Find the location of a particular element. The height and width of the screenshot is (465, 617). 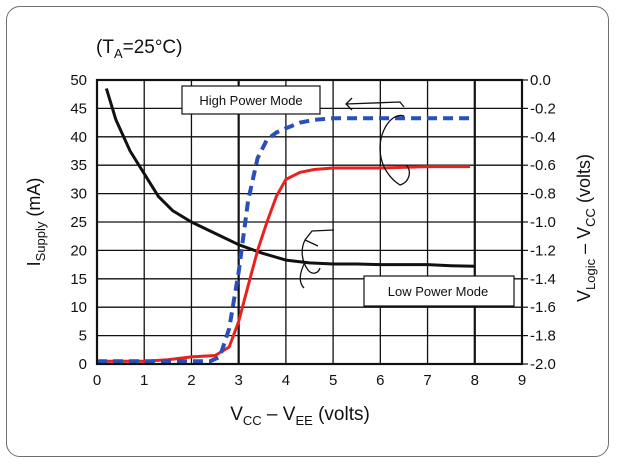

y-right-axis-label: VLogic – VCC (volts) is located at coordinates (586, 228).